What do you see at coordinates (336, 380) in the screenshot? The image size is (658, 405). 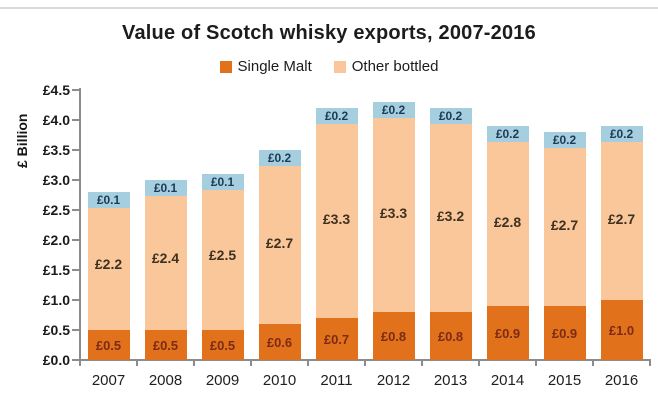 I see `x-category-label: 2011` at bounding box center [336, 380].